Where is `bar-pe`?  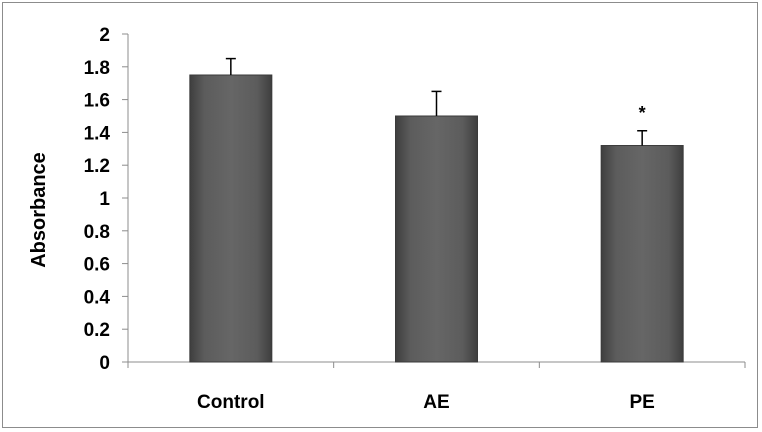
bar-pe is located at coordinates (642, 254).